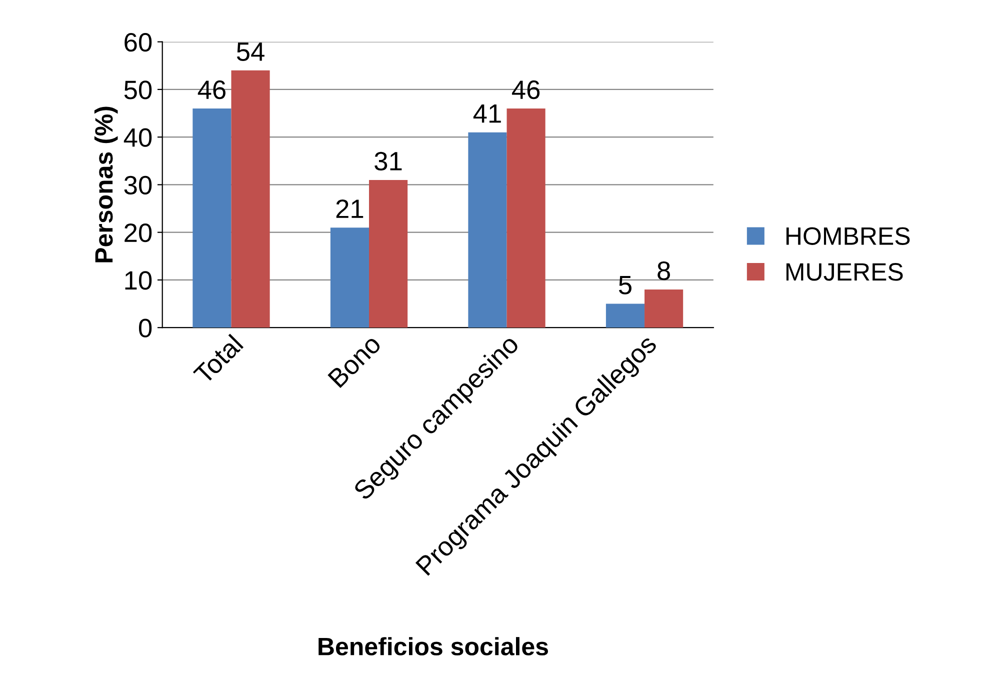 The width and height of the screenshot is (984, 697). I want to click on y-tick-label: 50, so click(138, 90).